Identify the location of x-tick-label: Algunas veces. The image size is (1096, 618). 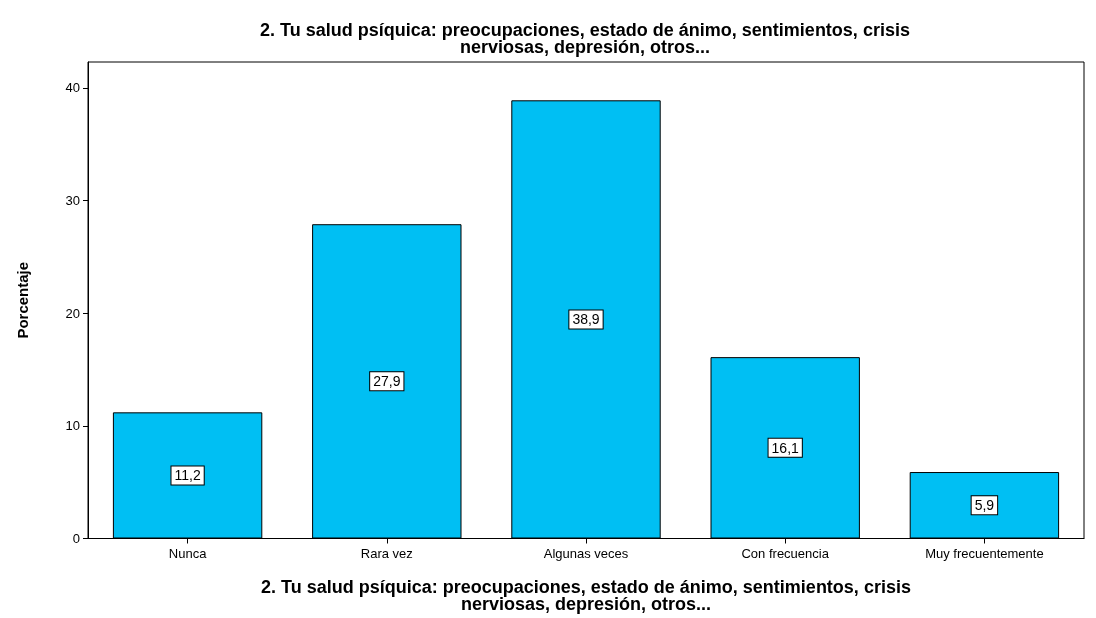
(586, 553).